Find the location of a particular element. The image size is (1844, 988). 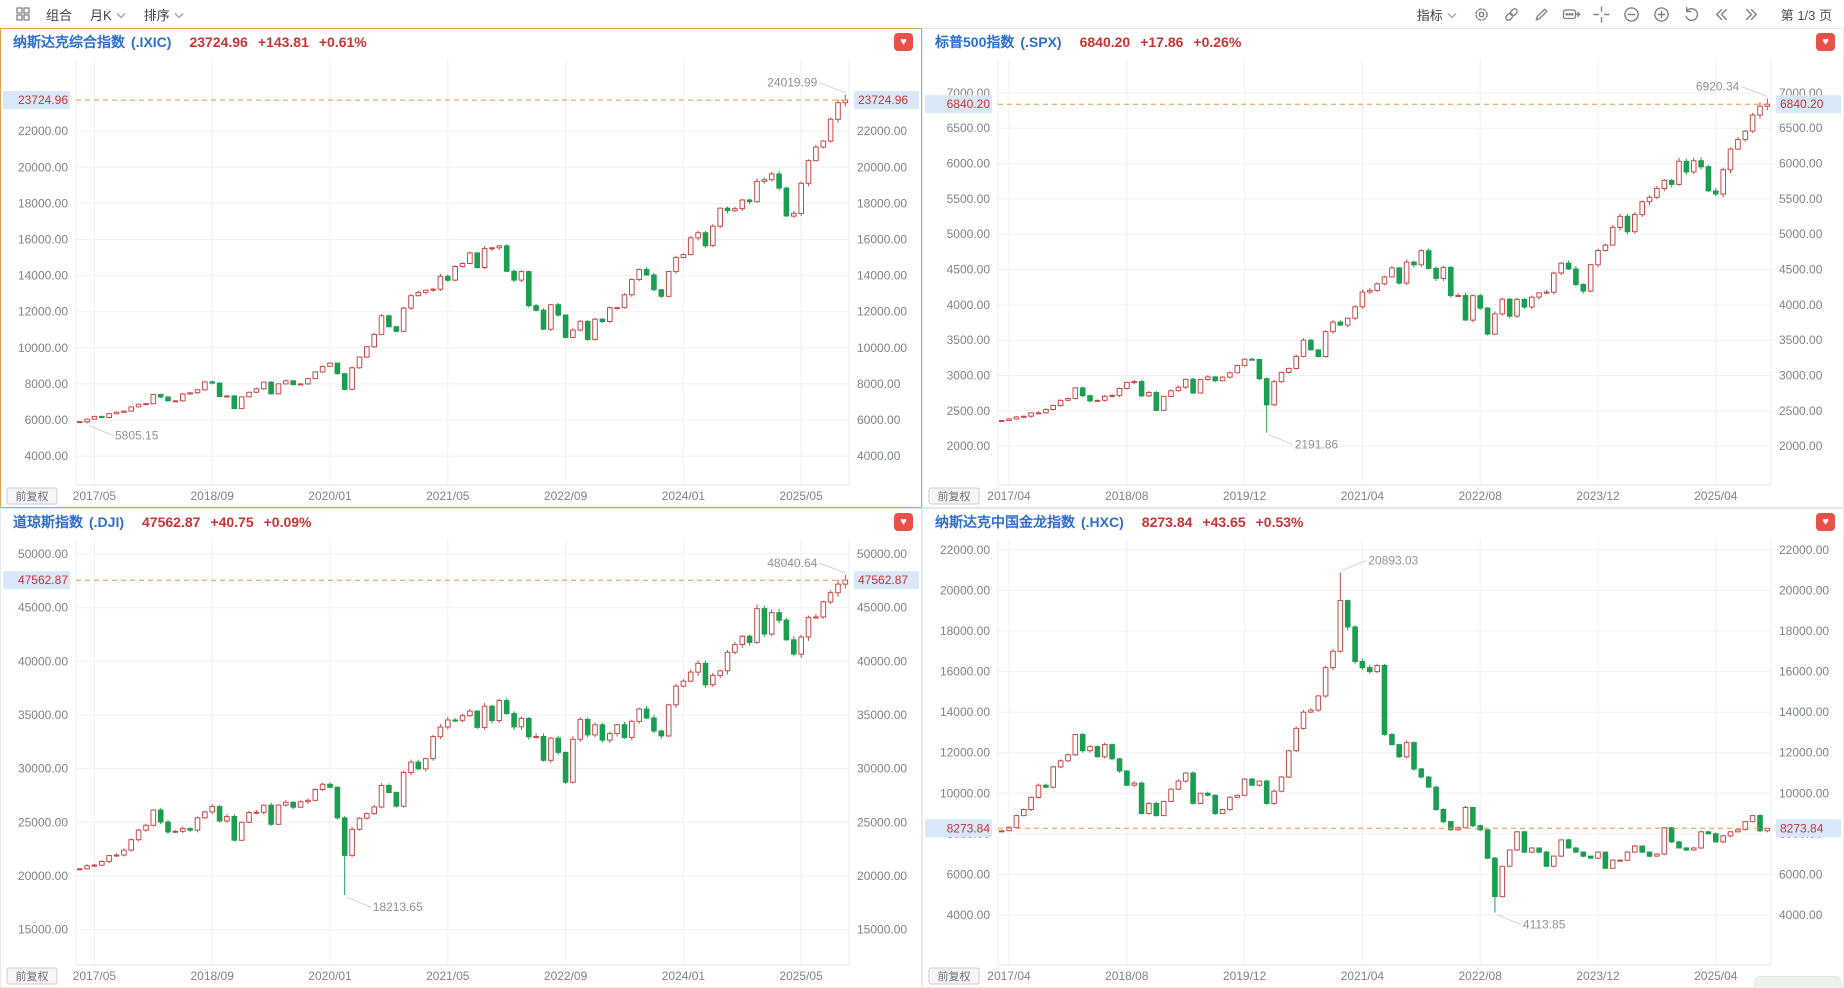

crosshair-icon is located at coordinates (1602, 14).